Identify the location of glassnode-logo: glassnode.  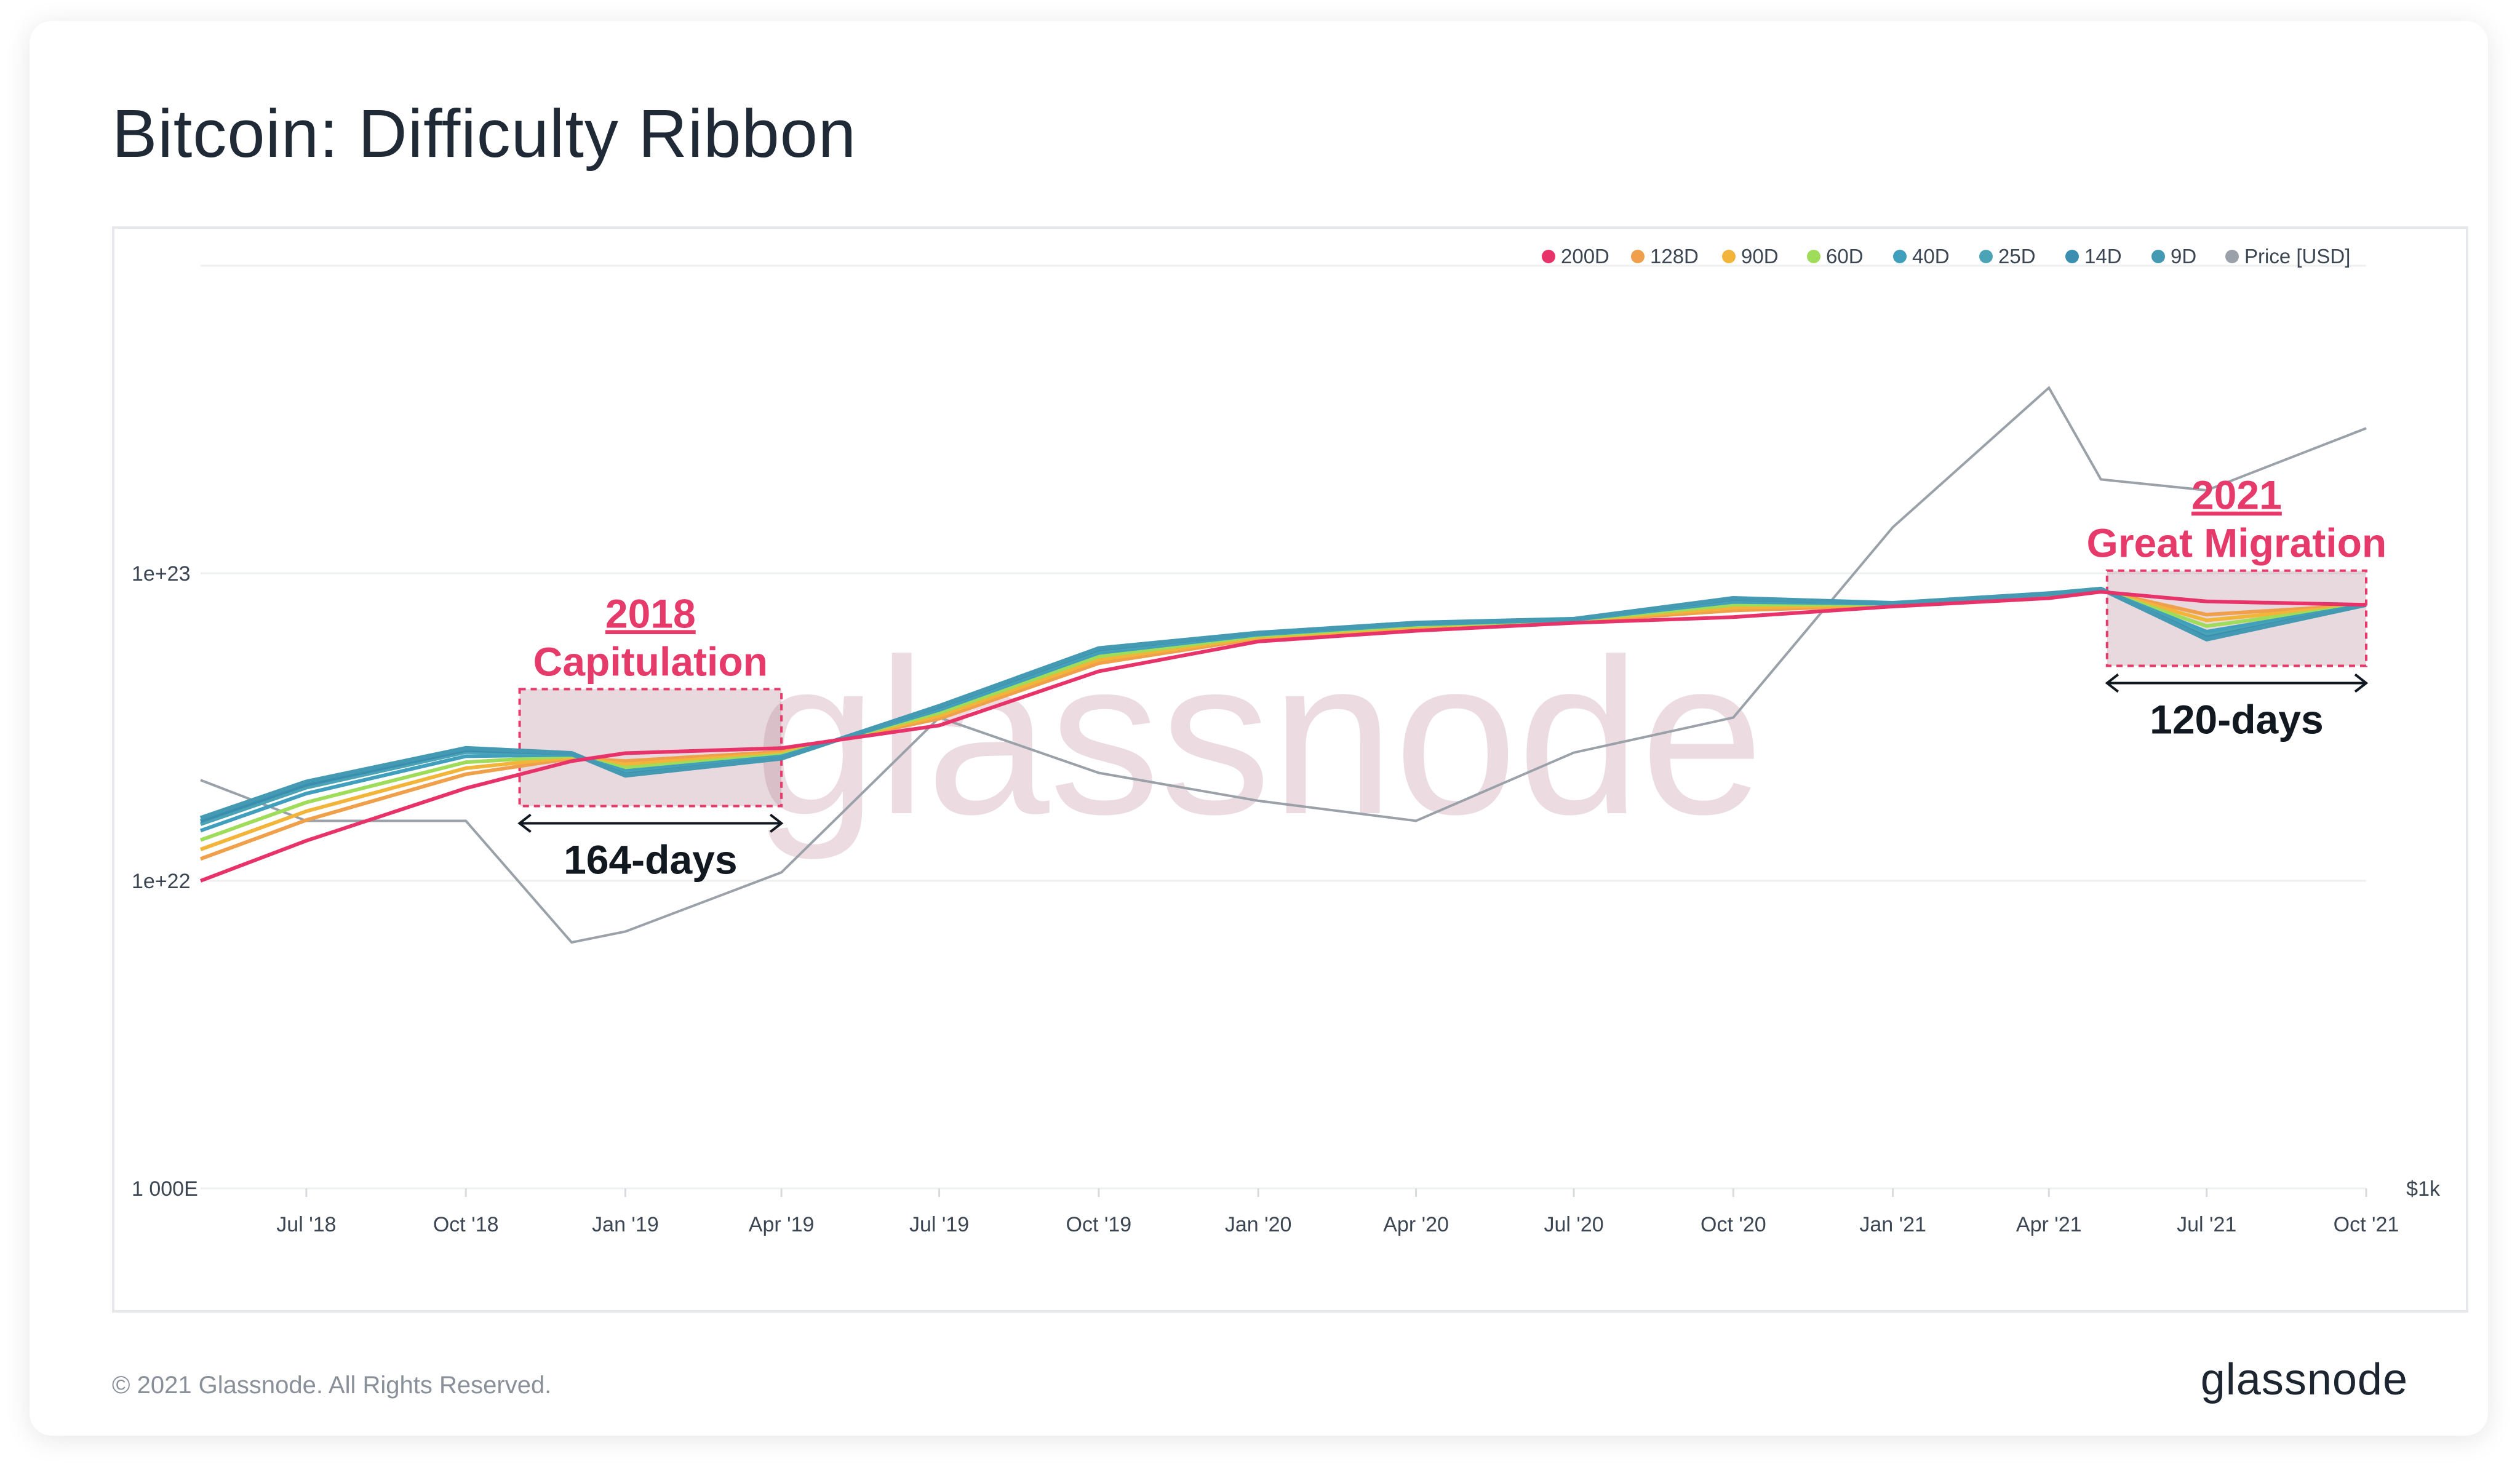
(2304, 1379).